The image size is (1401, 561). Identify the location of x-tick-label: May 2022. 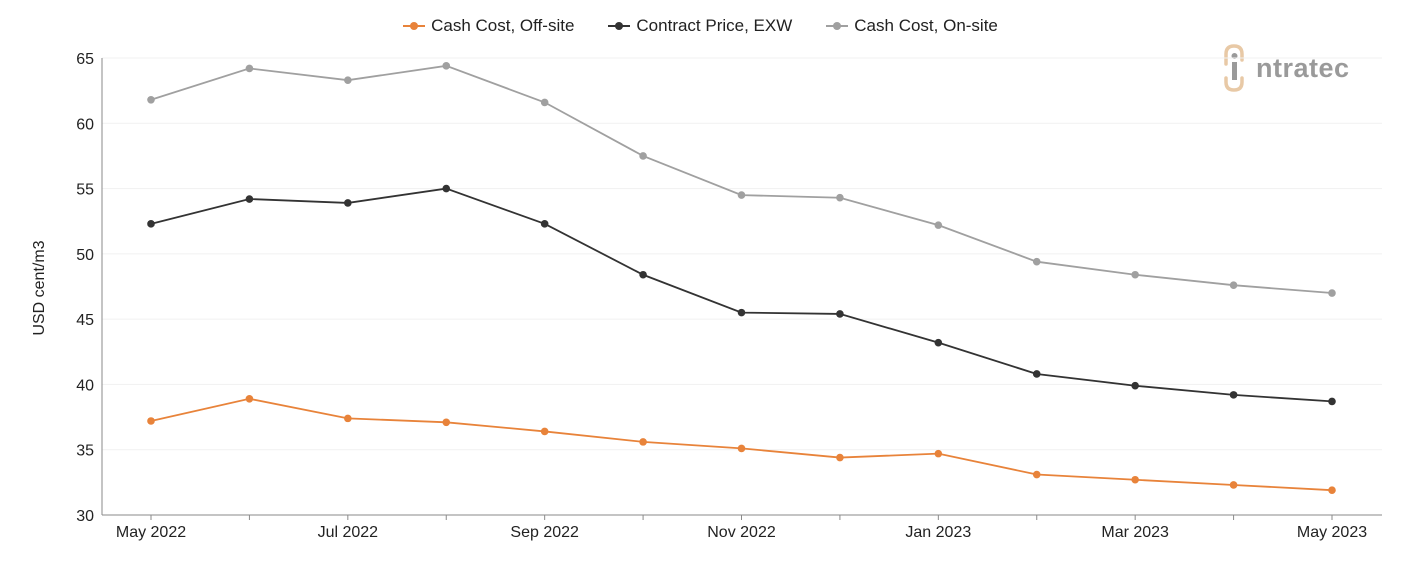
(151, 532).